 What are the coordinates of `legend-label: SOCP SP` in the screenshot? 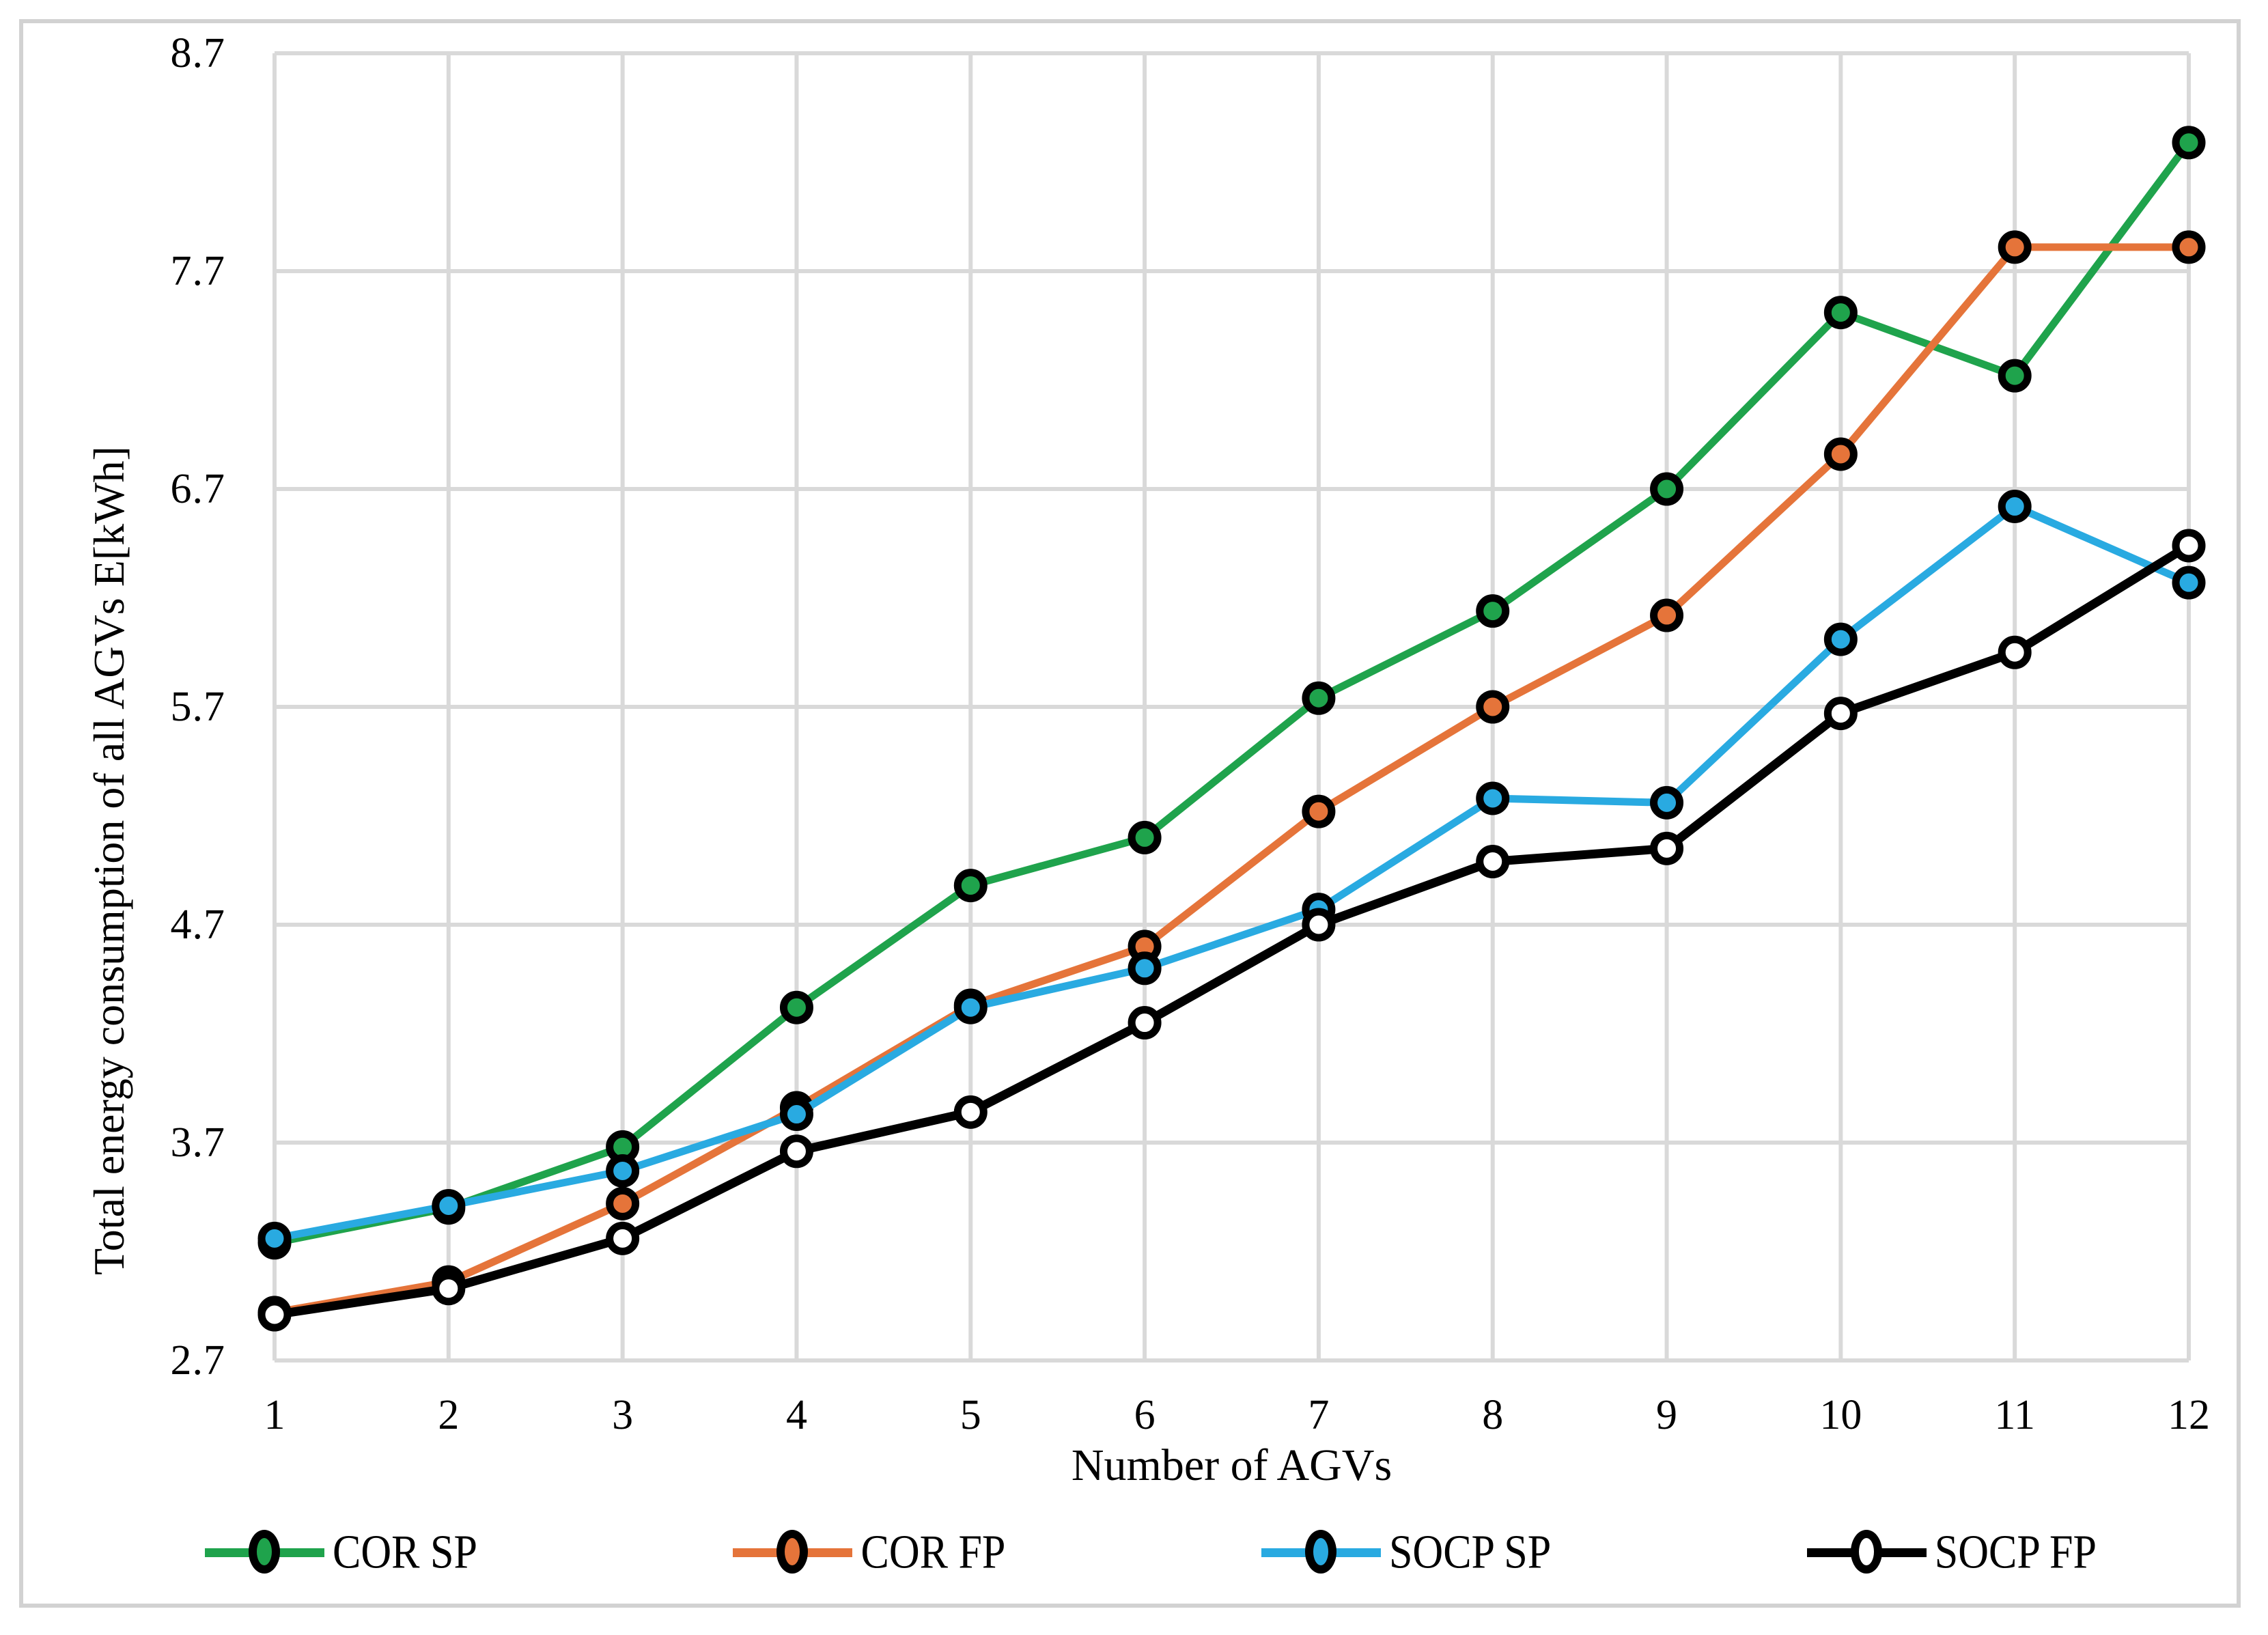 It's located at (1470, 1552).